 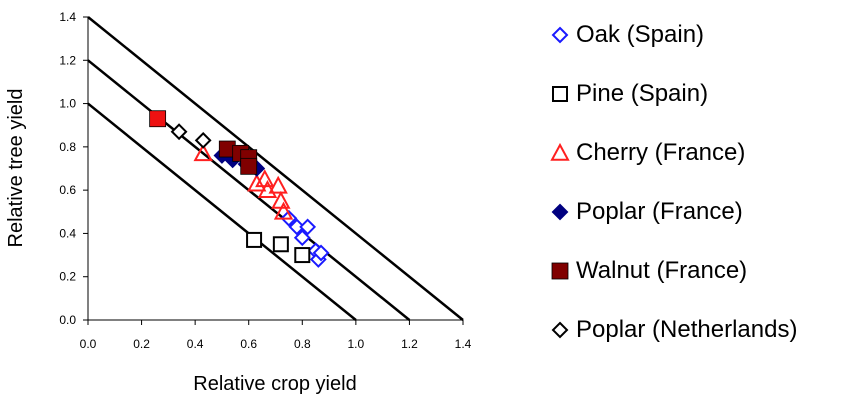 What do you see at coordinates (141, 344) in the screenshot?
I see `x-tick-label: 0.2` at bounding box center [141, 344].